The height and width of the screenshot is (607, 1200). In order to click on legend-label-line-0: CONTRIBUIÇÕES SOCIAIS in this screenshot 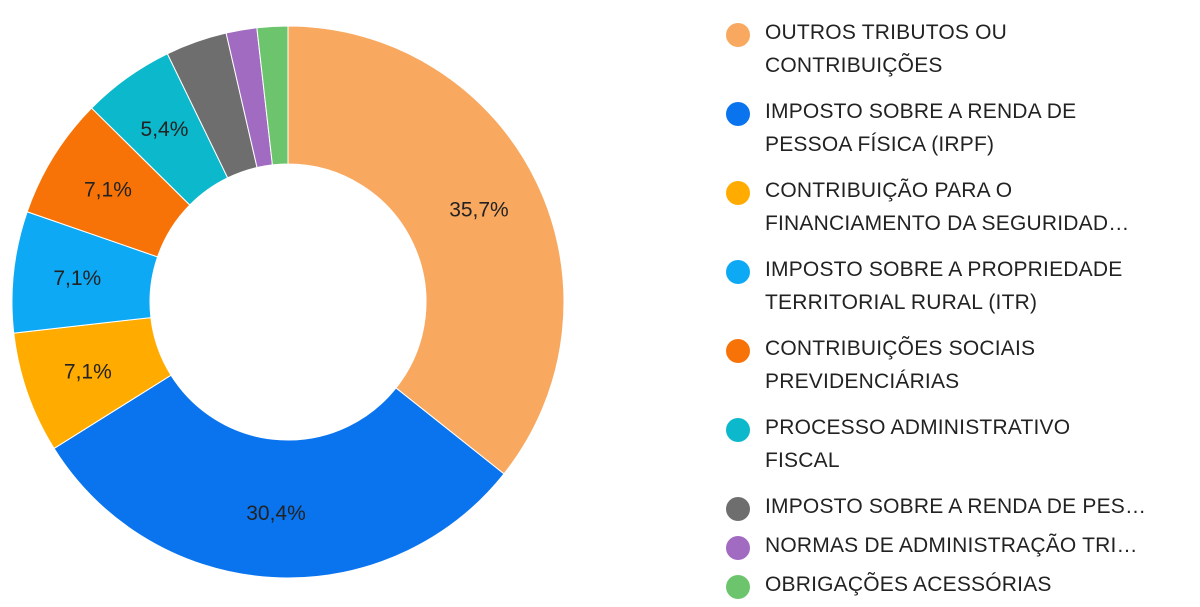, I will do `click(900, 348)`.